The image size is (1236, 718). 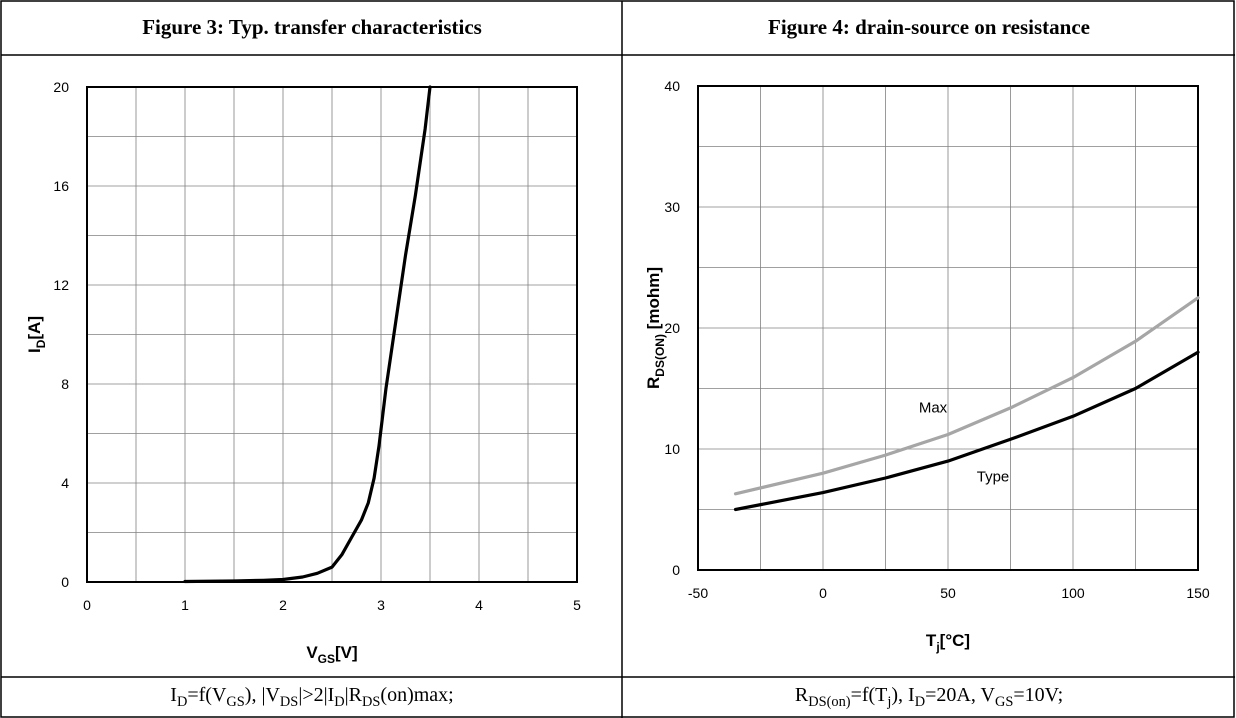 What do you see at coordinates (1038, 695) in the screenshot?
I see `caption4-part: =10V;` at bounding box center [1038, 695].